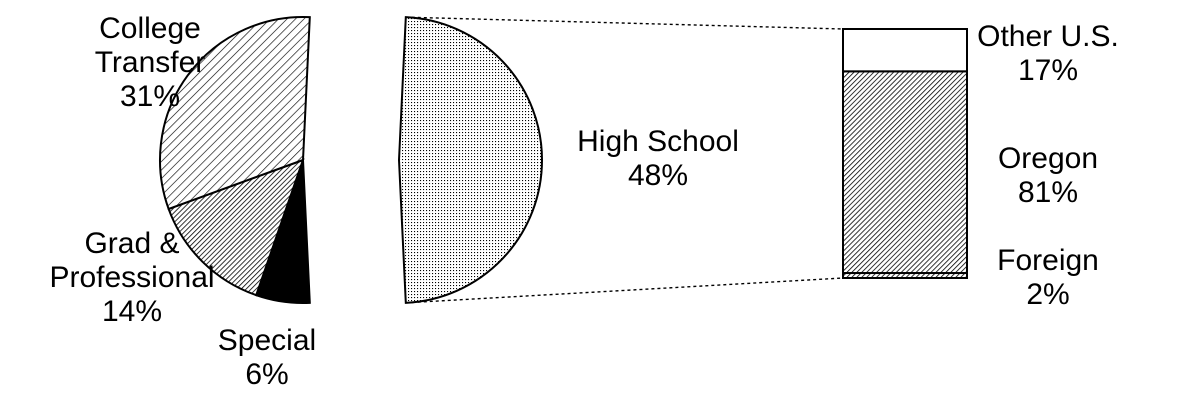  What do you see at coordinates (131, 277) in the screenshot?
I see `pie-label-grad-professional: Grad & Professional 14%` at bounding box center [131, 277].